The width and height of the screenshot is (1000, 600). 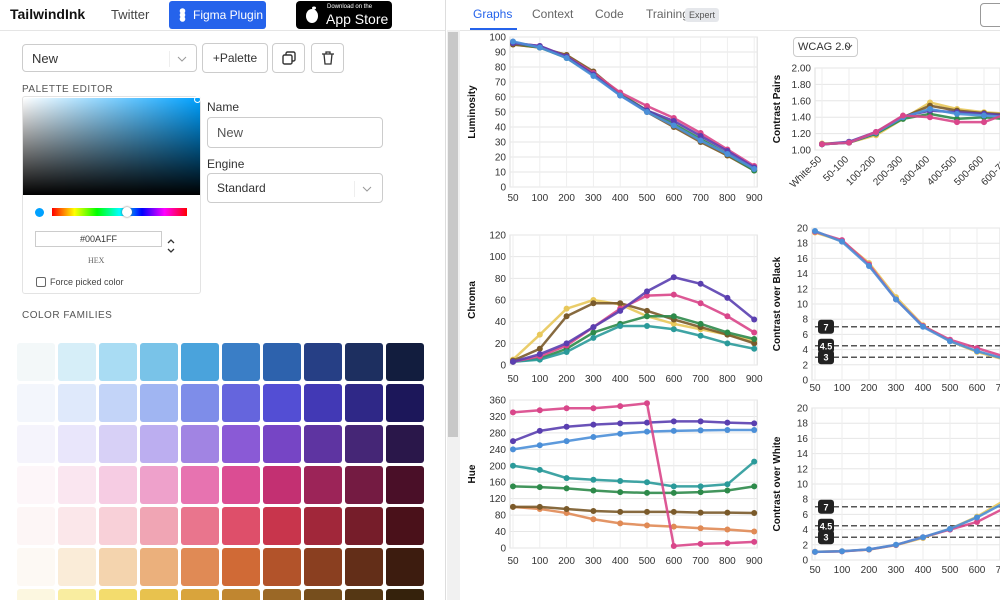 I want to click on picker-handle, so click(x=197, y=99).